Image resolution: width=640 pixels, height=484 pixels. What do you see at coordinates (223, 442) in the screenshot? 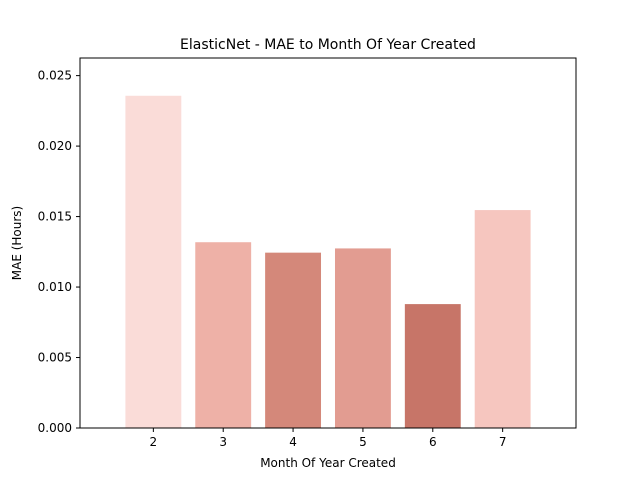
I see `x-tick-label: 3` at bounding box center [223, 442].